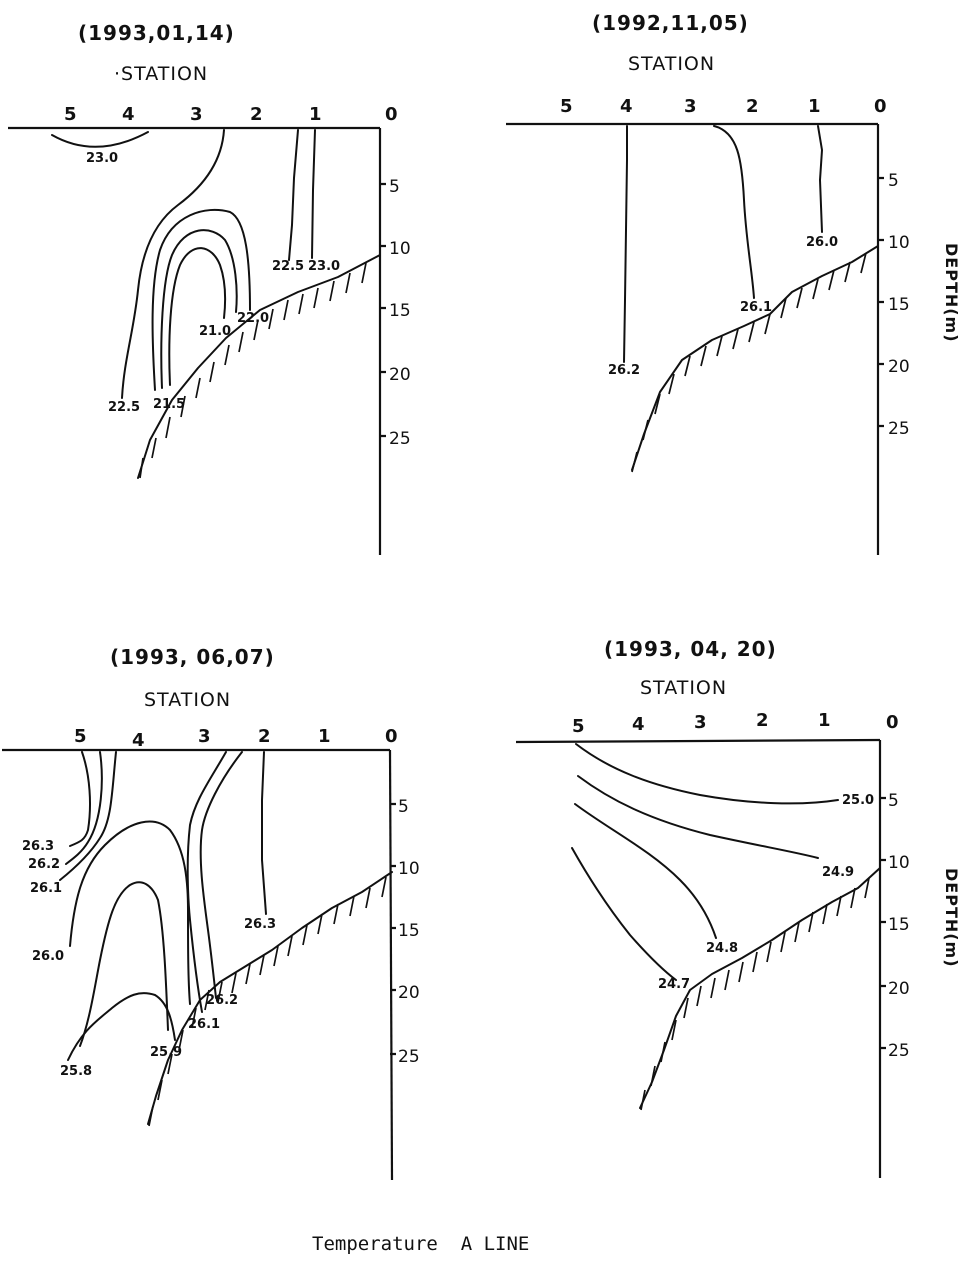  What do you see at coordinates (166, 1052) in the screenshot?
I see `isotherm-label: 25.9` at bounding box center [166, 1052].